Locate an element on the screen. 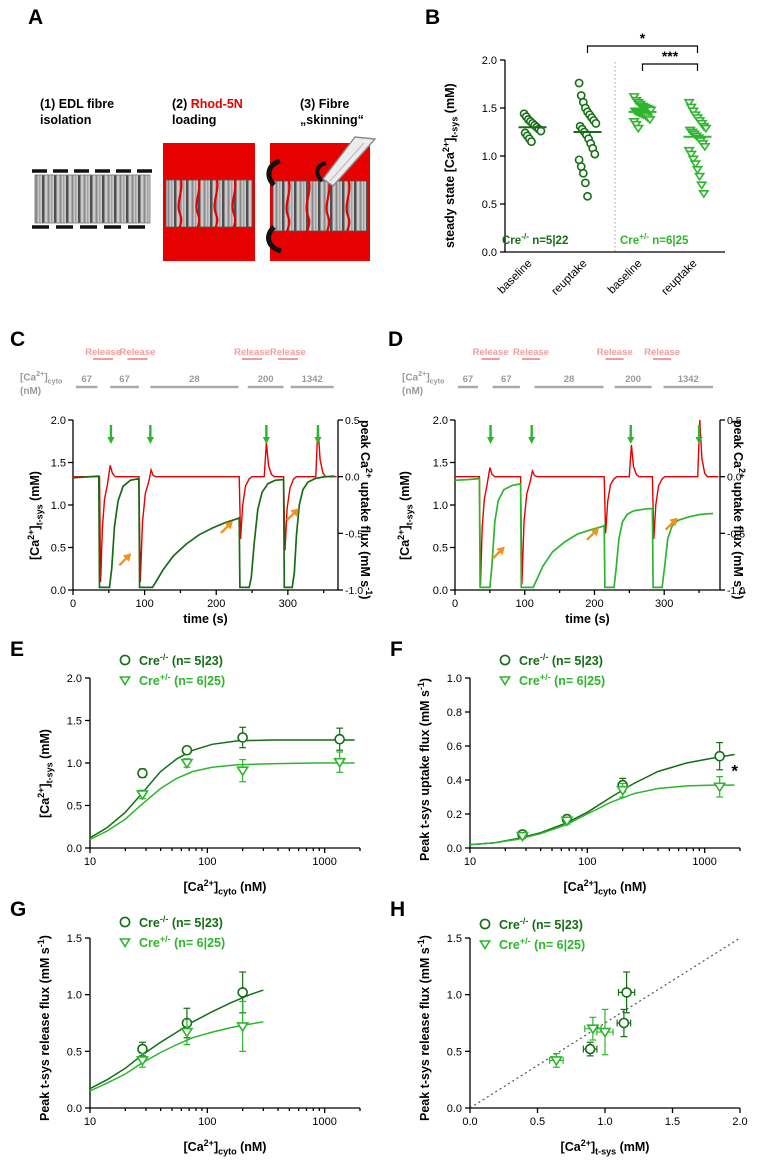  f-y-axis-label: Peak t-sys uptake flux (mM s-1) is located at coordinates (424, 769).